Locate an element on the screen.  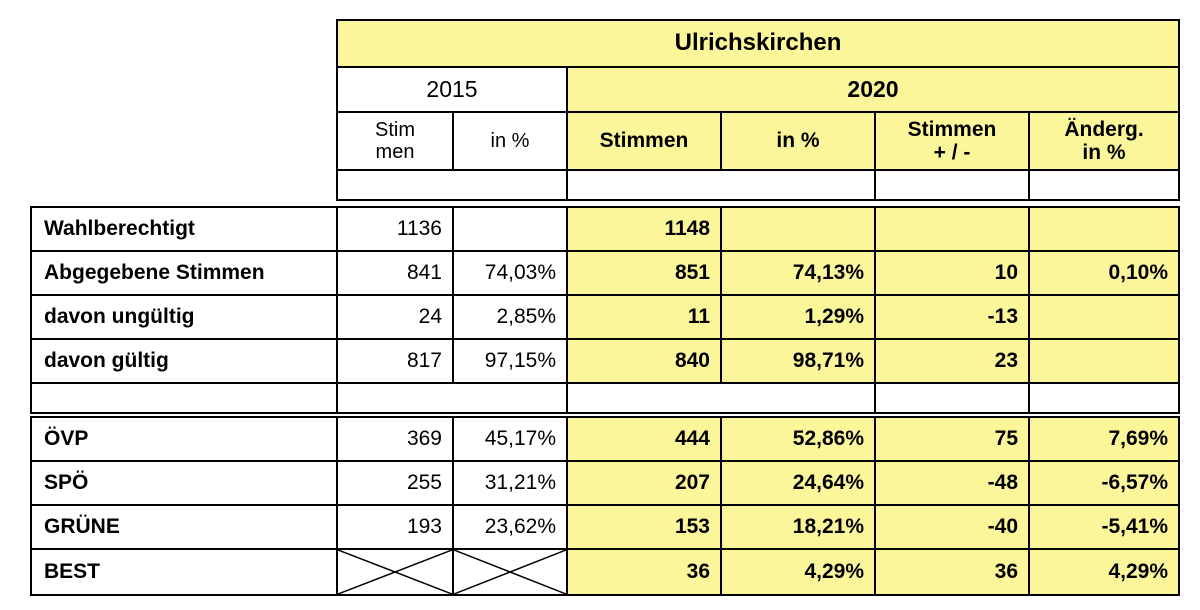
cell-stimmen-2020: 11 is located at coordinates (644, 317).